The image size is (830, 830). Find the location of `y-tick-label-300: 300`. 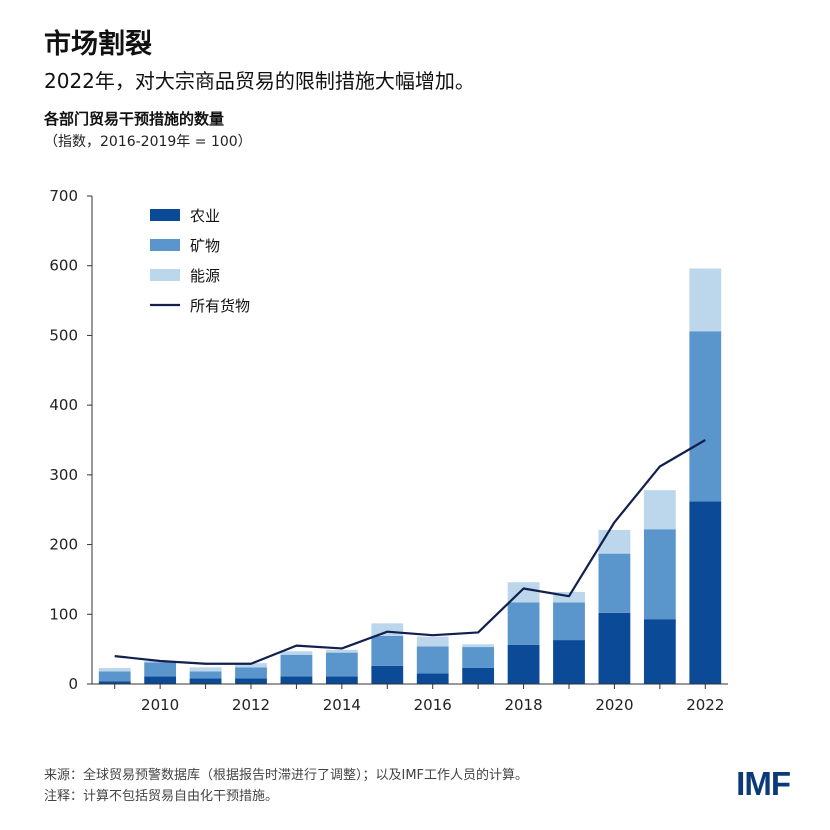

y-tick-label-300: 300 is located at coordinates (63, 475).